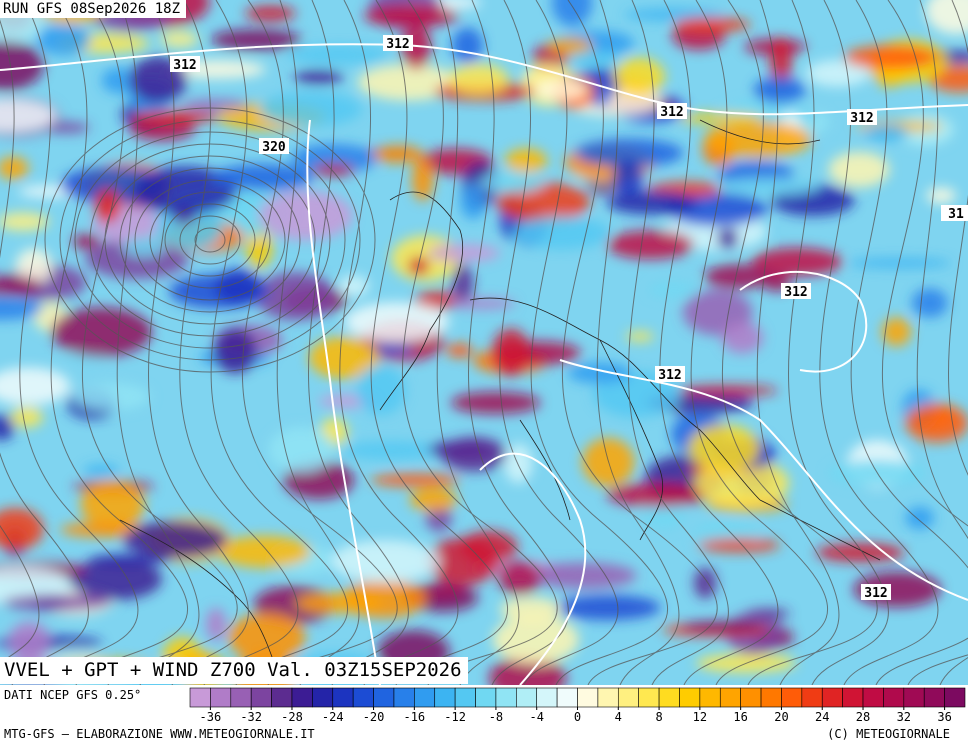 The image size is (968, 745). Describe the element at coordinates (333, 717) in the screenshot. I see `colorbar-tick-label: -24` at that location.